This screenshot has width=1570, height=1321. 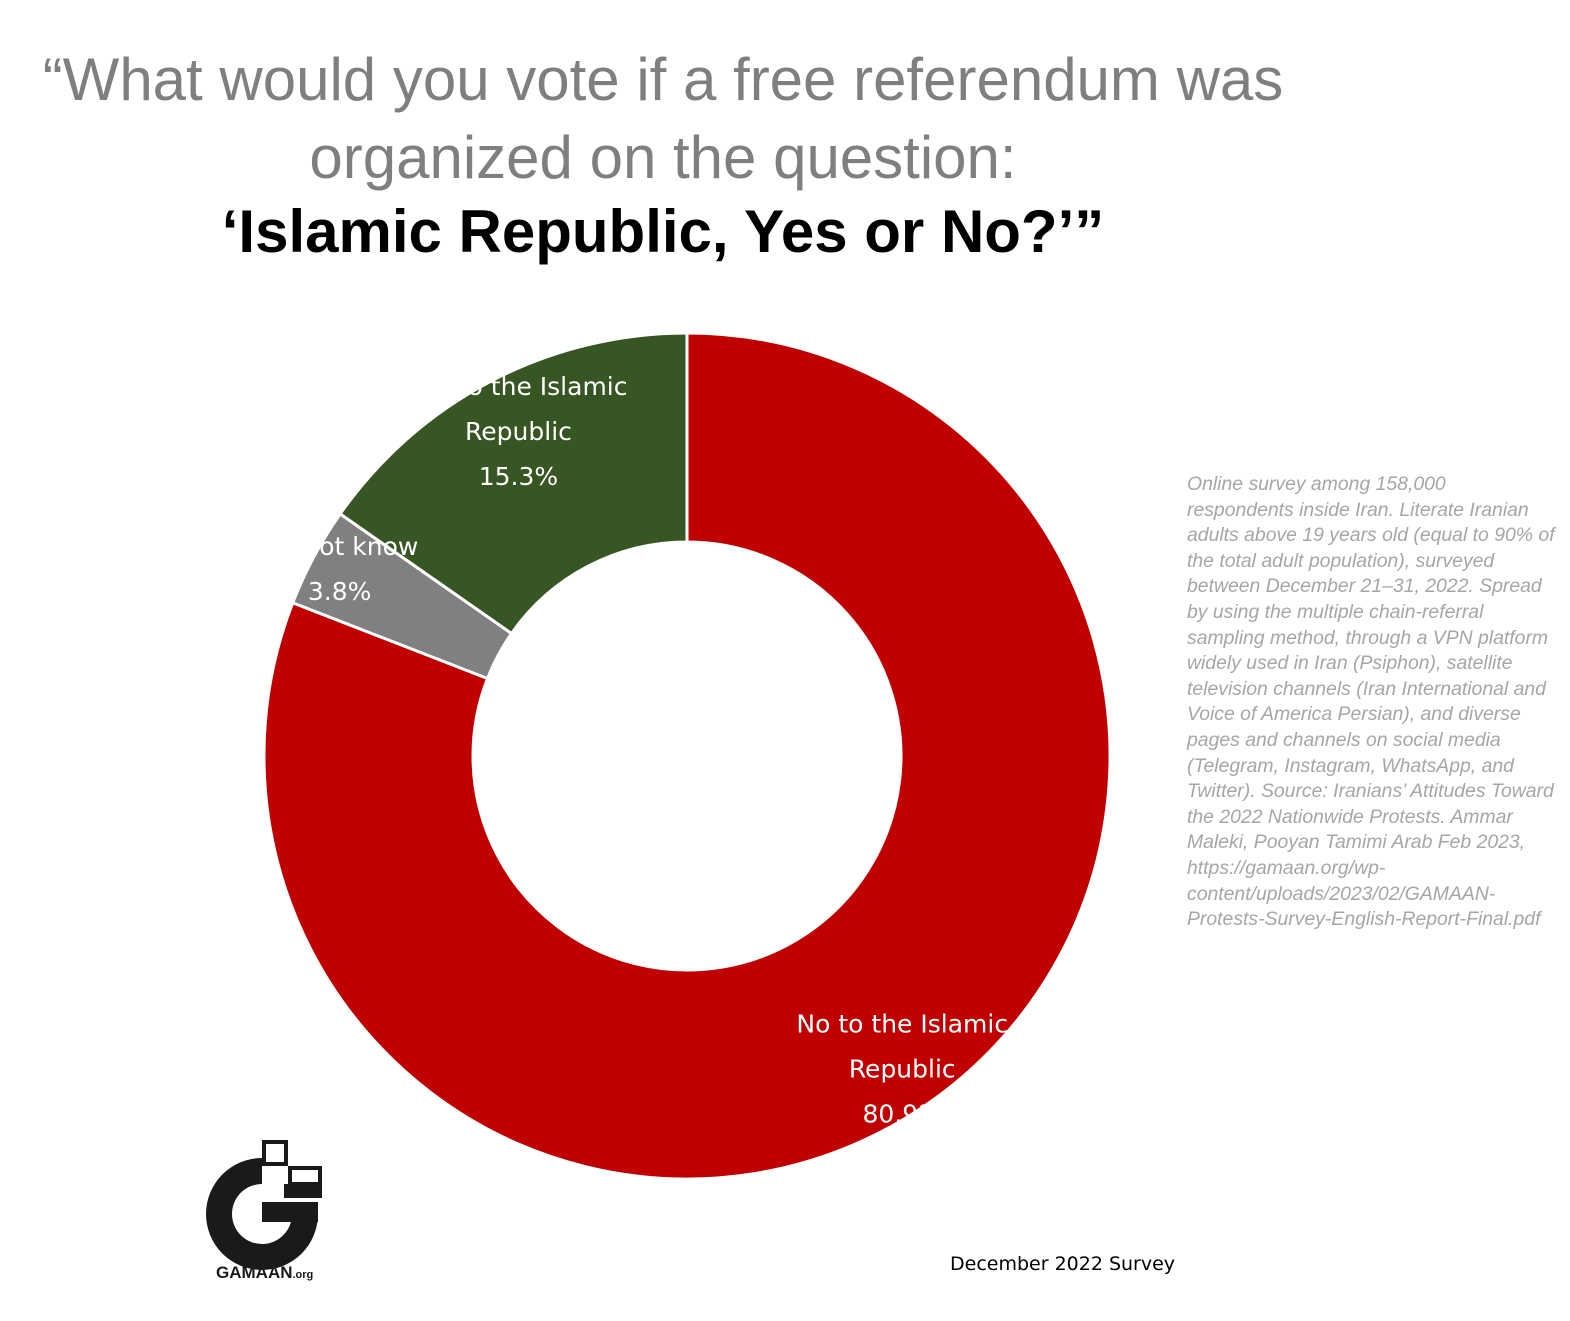 What do you see at coordinates (663, 231) in the screenshot?
I see `chart-title-line-3: ‘Islamic Republic, Yes or No?’”` at bounding box center [663, 231].